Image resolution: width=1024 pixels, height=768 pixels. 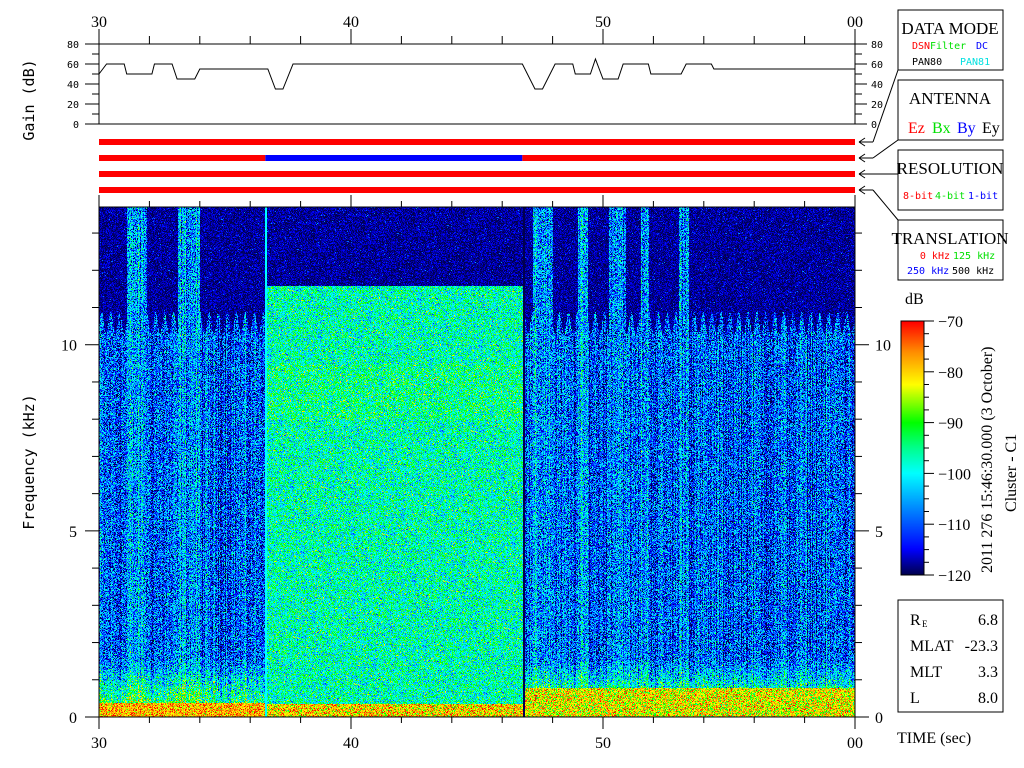 I want to click on legend-box-antenna: ANTENNA, so click(x=950, y=110).